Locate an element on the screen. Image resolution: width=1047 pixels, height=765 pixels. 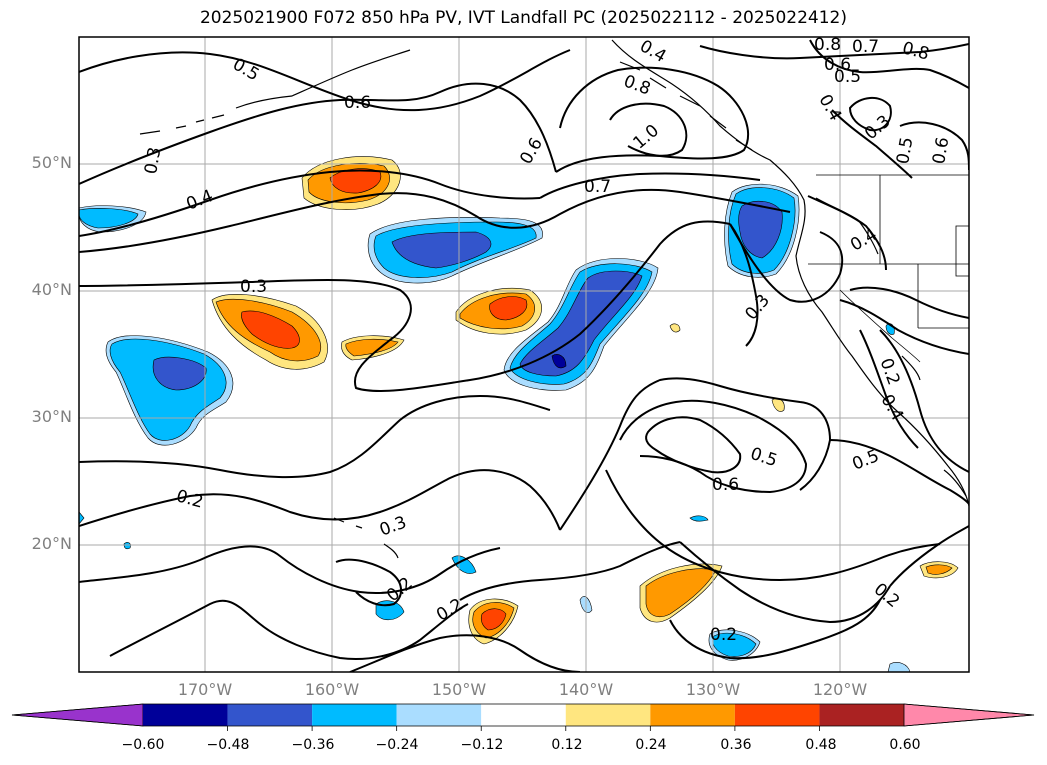
colorbar-tick-label: 0.60 is located at coordinates (905, 745).